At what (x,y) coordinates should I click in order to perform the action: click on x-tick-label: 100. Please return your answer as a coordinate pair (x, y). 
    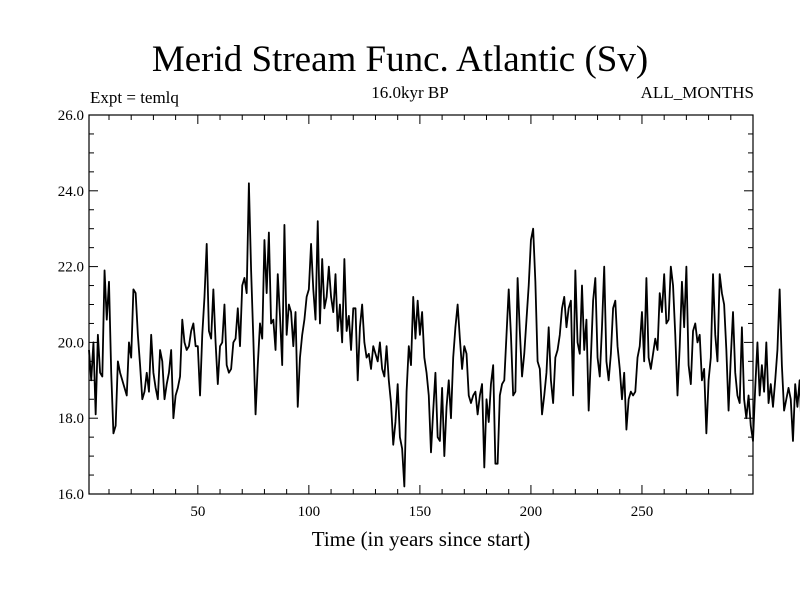
    Looking at the image, I should click on (309, 512).